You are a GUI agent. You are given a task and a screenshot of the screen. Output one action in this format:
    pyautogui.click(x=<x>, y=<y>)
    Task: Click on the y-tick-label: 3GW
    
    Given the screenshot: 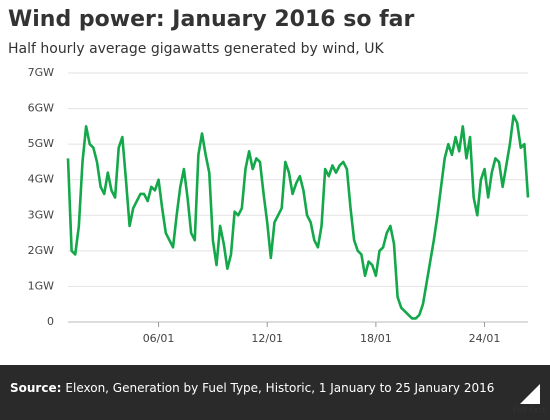 What is the action you would take?
    pyautogui.click(x=41, y=214)
    